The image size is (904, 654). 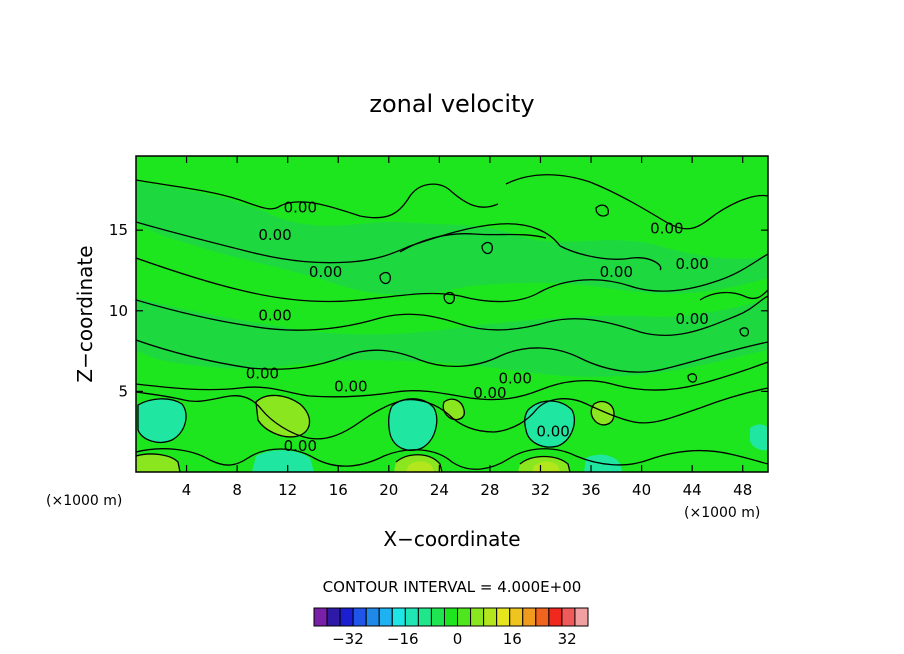 What do you see at coordinates (590, 490) in the screenshot?
I see `x-tick-label: 36` at bounding box center [590, 490].